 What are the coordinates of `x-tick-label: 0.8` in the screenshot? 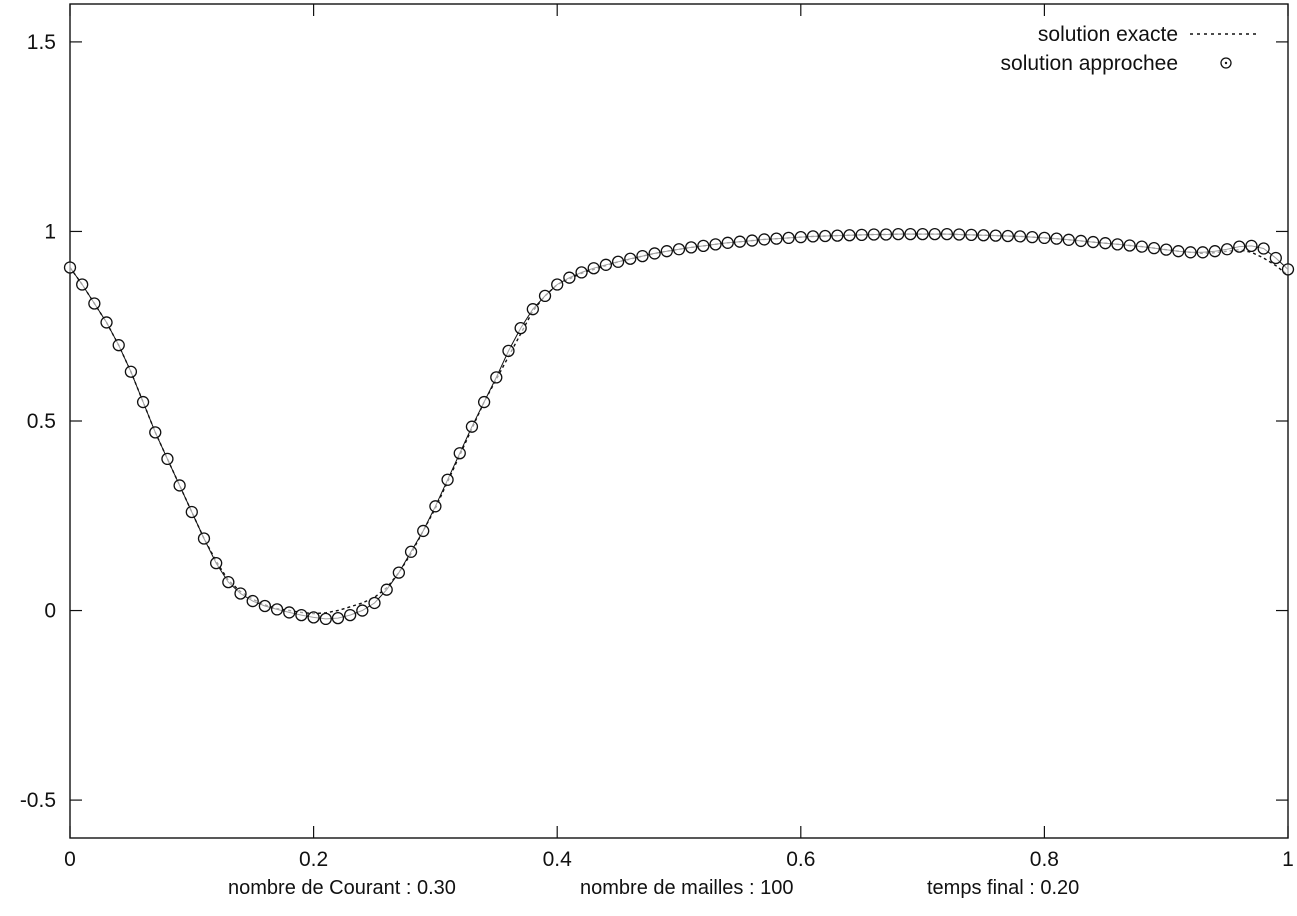 It's located at (1044, 859).